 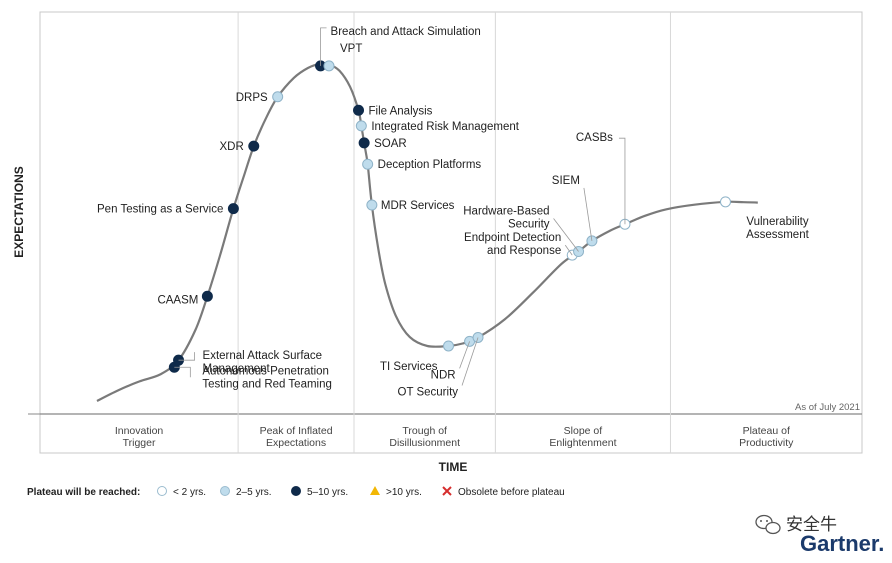 What do you see at coordinates (428, 392) in the screenshot?
I see `point-label: OT Security` at bounding box center [428, 392].